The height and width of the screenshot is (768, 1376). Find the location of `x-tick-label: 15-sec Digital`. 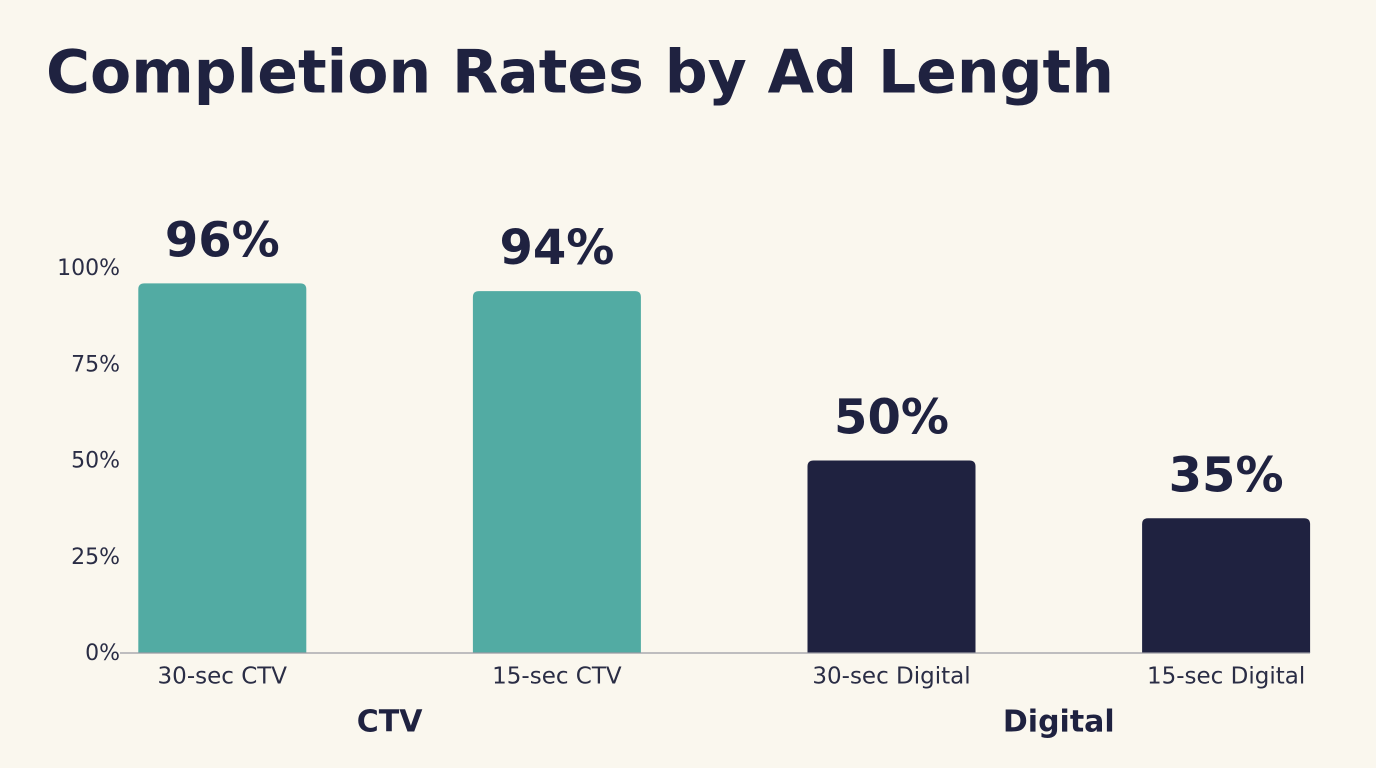

x-tick-label: 15-sec Digital is located at coordinates (1226, 677).